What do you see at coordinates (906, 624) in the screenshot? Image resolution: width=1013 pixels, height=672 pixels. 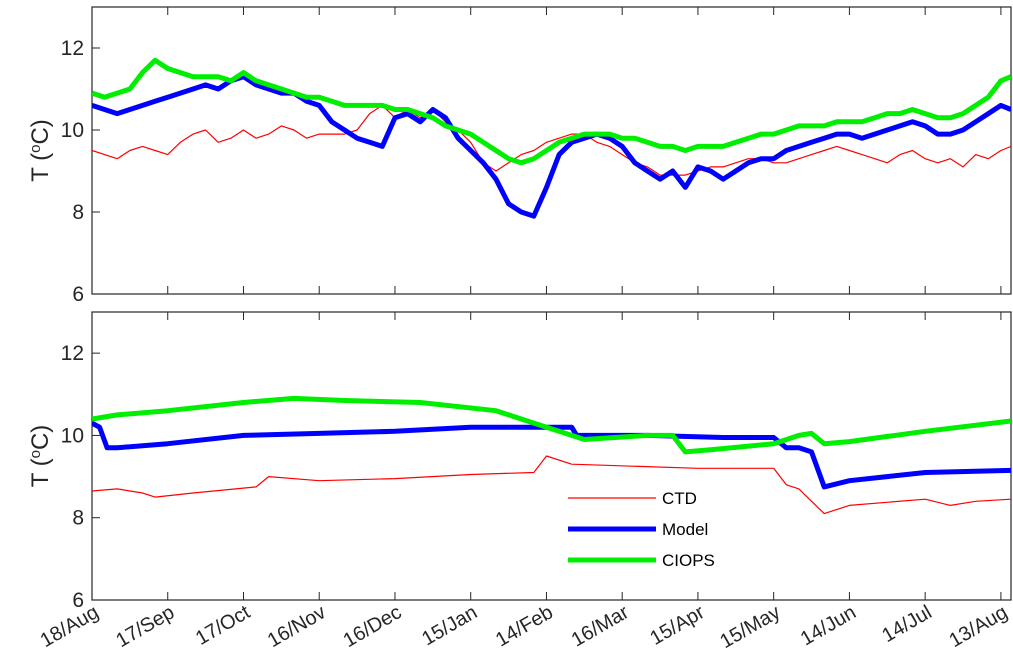 I see `x-tick-label: 14/Jul` at bounding box center [906, 624].